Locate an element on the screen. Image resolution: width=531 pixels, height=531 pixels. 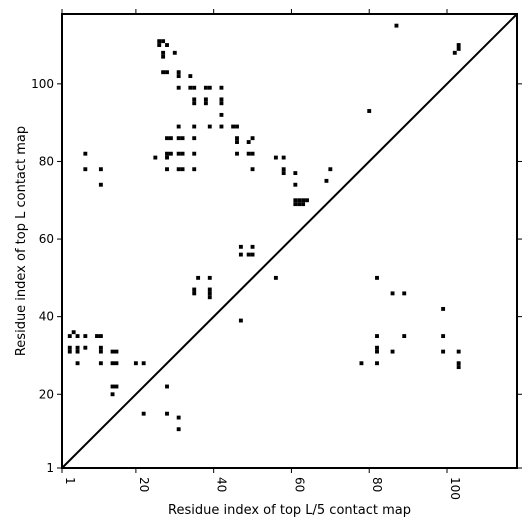
y-tick-label: 80 is located at coordinates (46, 161).